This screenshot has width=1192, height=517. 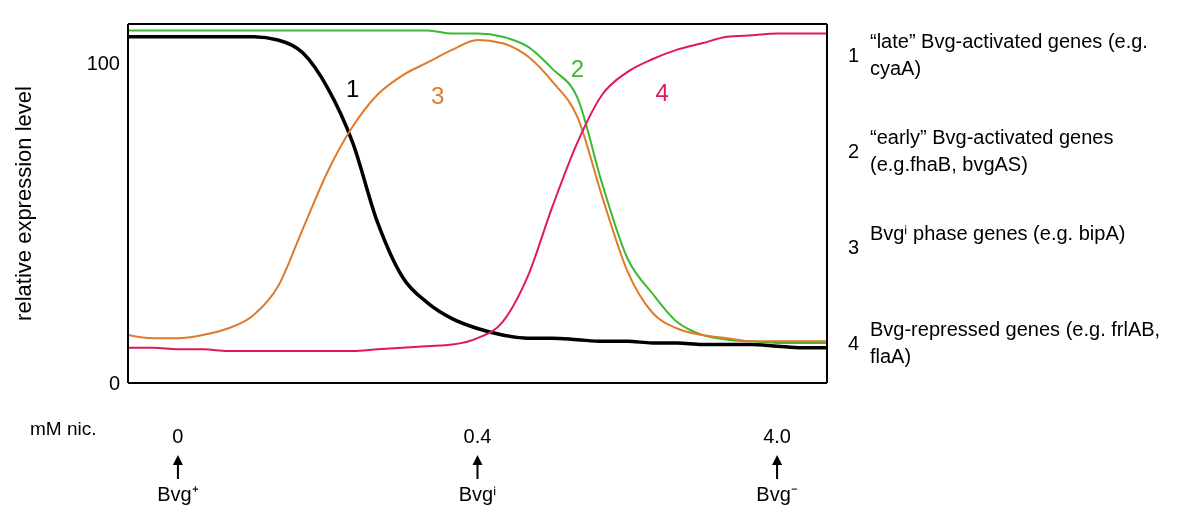 What do you see at coordinates (63, 429) in the screenshot?
I see `x-axis-title: mM nic.` at bounding box center [63, 429].